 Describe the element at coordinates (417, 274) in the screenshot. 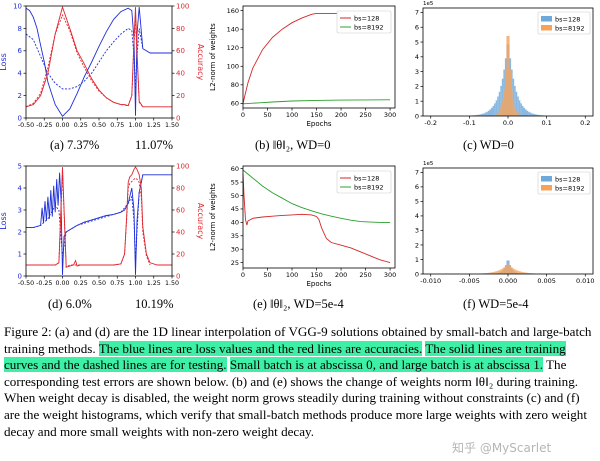

I see `y-tick-label: 0` at that location.